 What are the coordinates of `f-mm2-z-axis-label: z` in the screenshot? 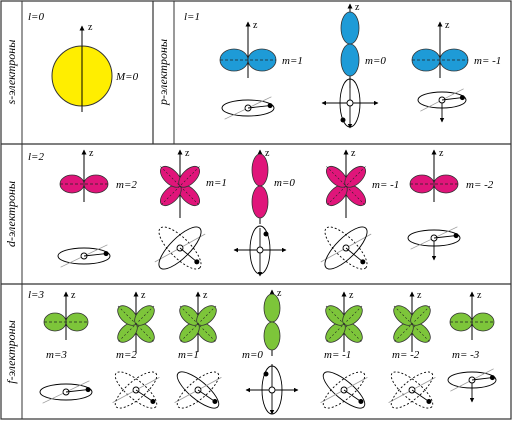 It's located at (419, 295).